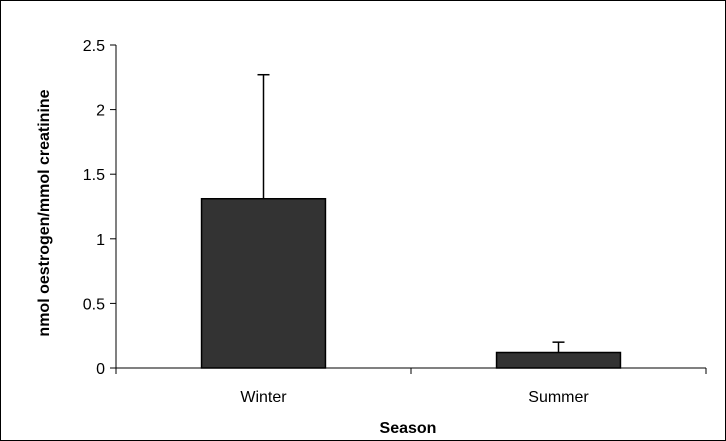 The height and width of the screenshot is (441, 726). What do you see at coordinates (558, 360) in the screenshot?
I see `bar-summer` at bounding box center [558, 360].